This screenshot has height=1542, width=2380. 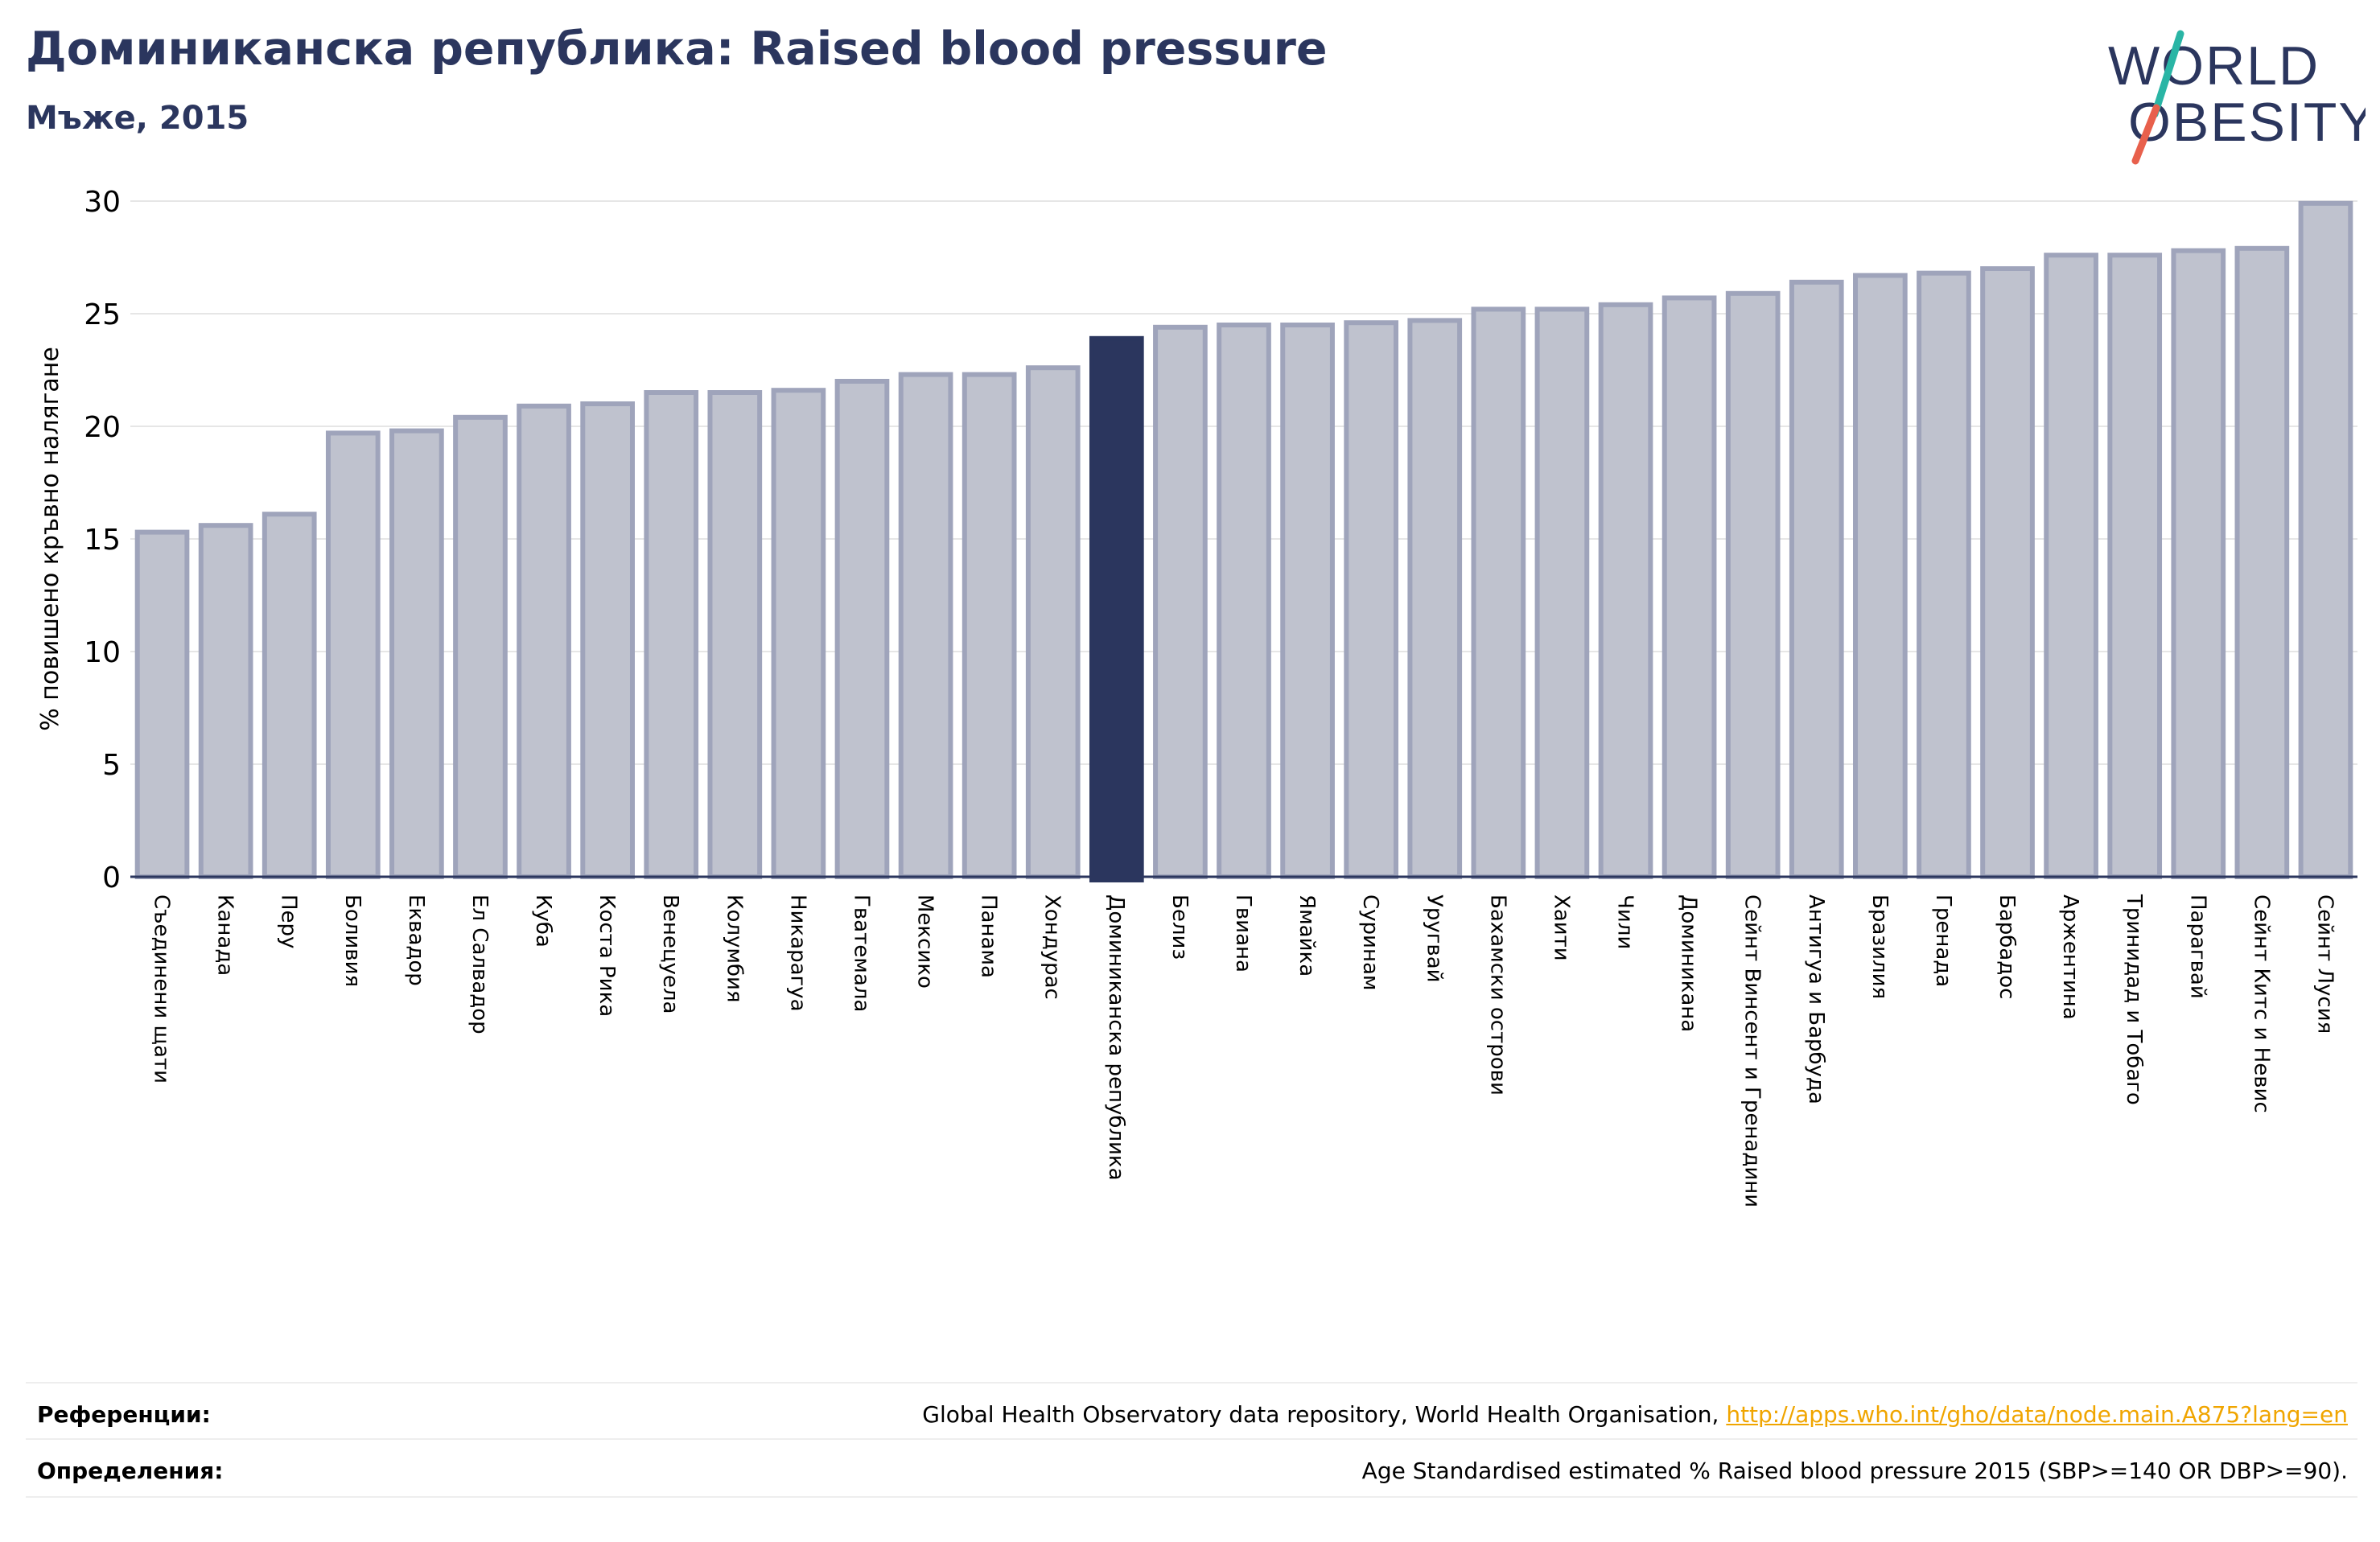 I want to click on world-obesity-logo: WORLD OBESITY, so click(x=2237, y=97).